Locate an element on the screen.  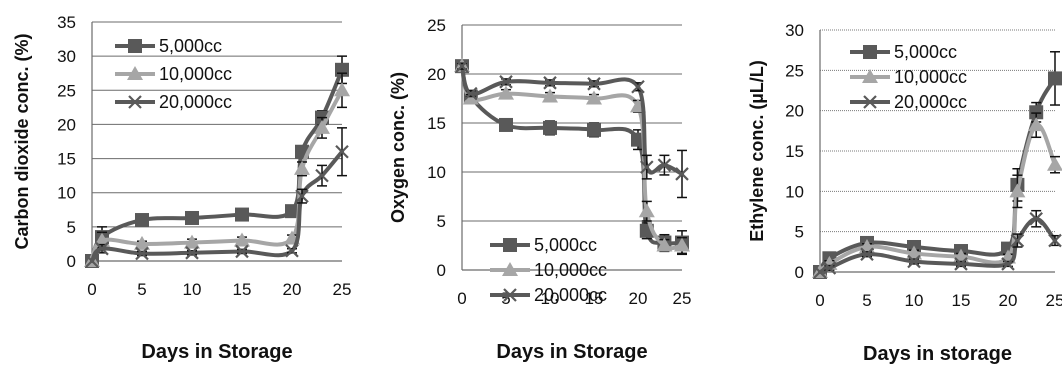
y-axis-label: Oxygen conc. (%) is located at coordinates (398, 147).